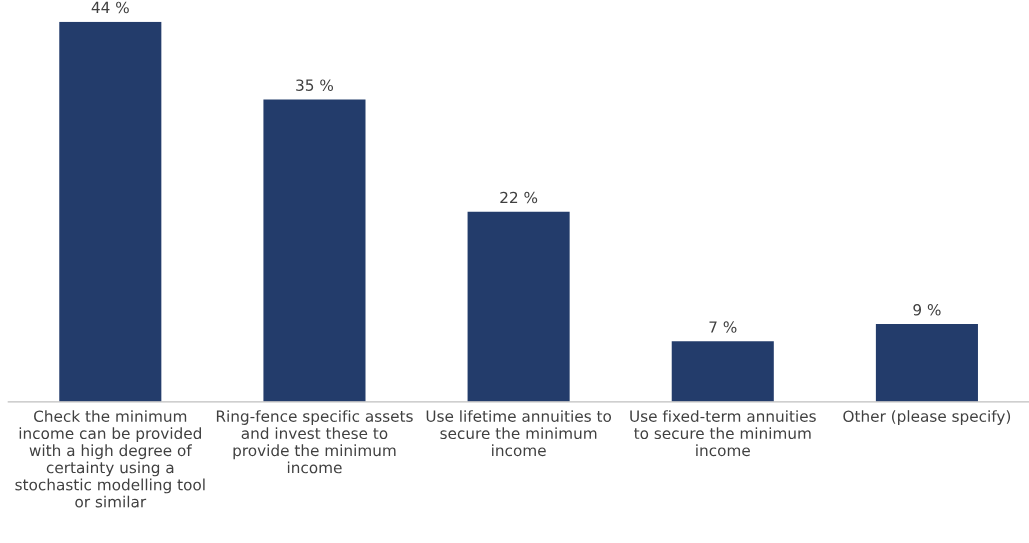 The width and height of the screenshot is (1029, 543). What do you see at coordinates (519, 433) in the screenshot?
I see `x-tick-label: Use lifetime annuities to secure the minimum income` at bounding box center [519, 433].